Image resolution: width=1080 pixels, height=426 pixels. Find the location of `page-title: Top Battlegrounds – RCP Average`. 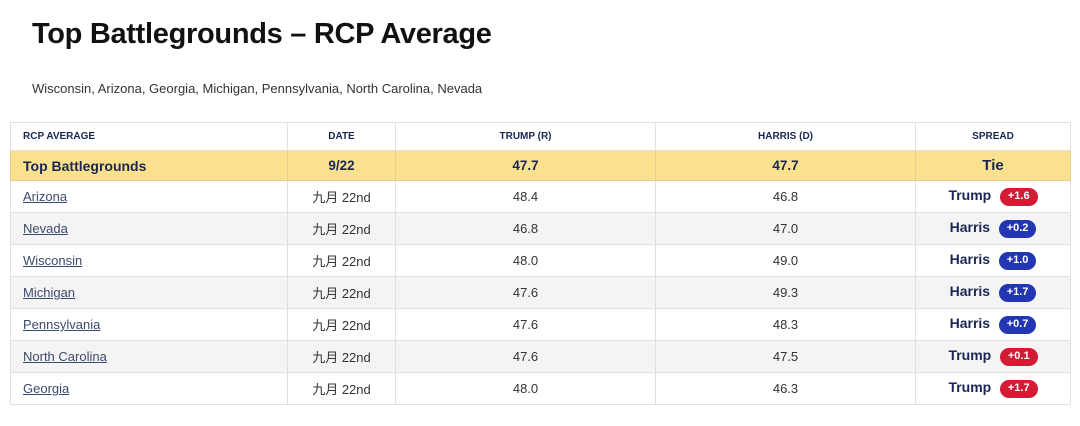

page-title: Top Battlegrounds – RCP Average is located at coordinates (262, 34).